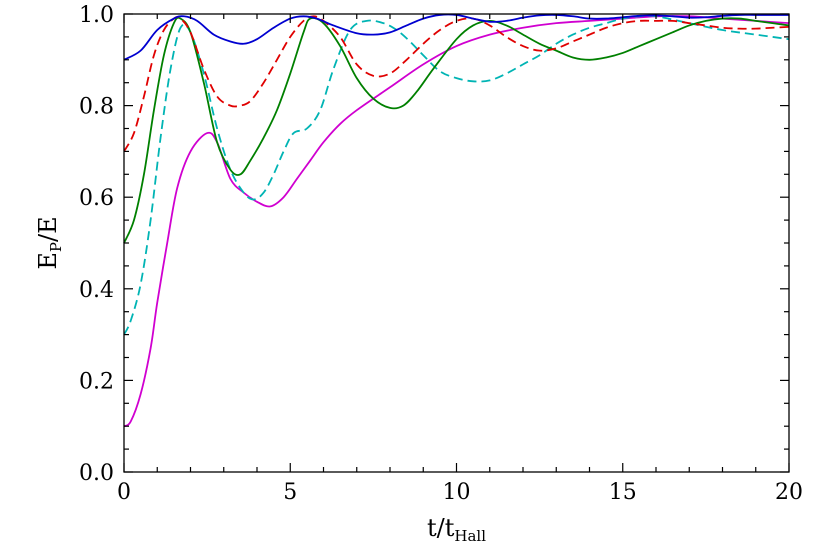 This screenshot has width=830, height=554. Describe the element at coordinates (789, 492) in the screenshot. I see `x-tick-label: 20` at that location.